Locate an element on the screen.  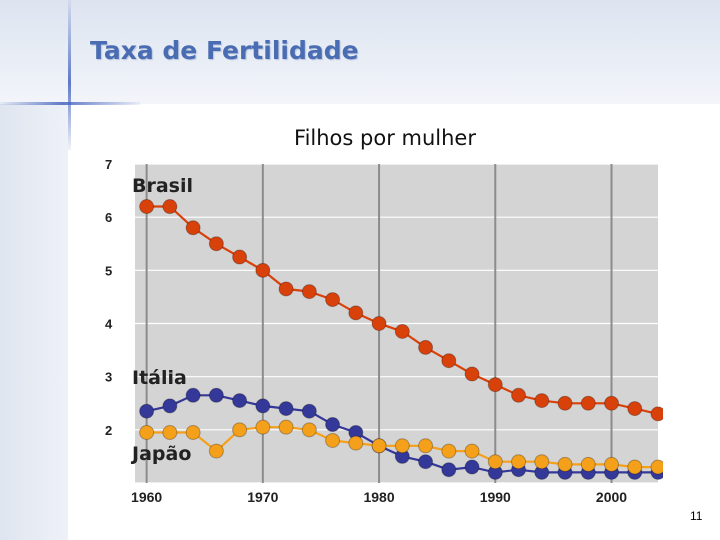
series-label-brasil: Brasil is located at coordinates (162, 186).